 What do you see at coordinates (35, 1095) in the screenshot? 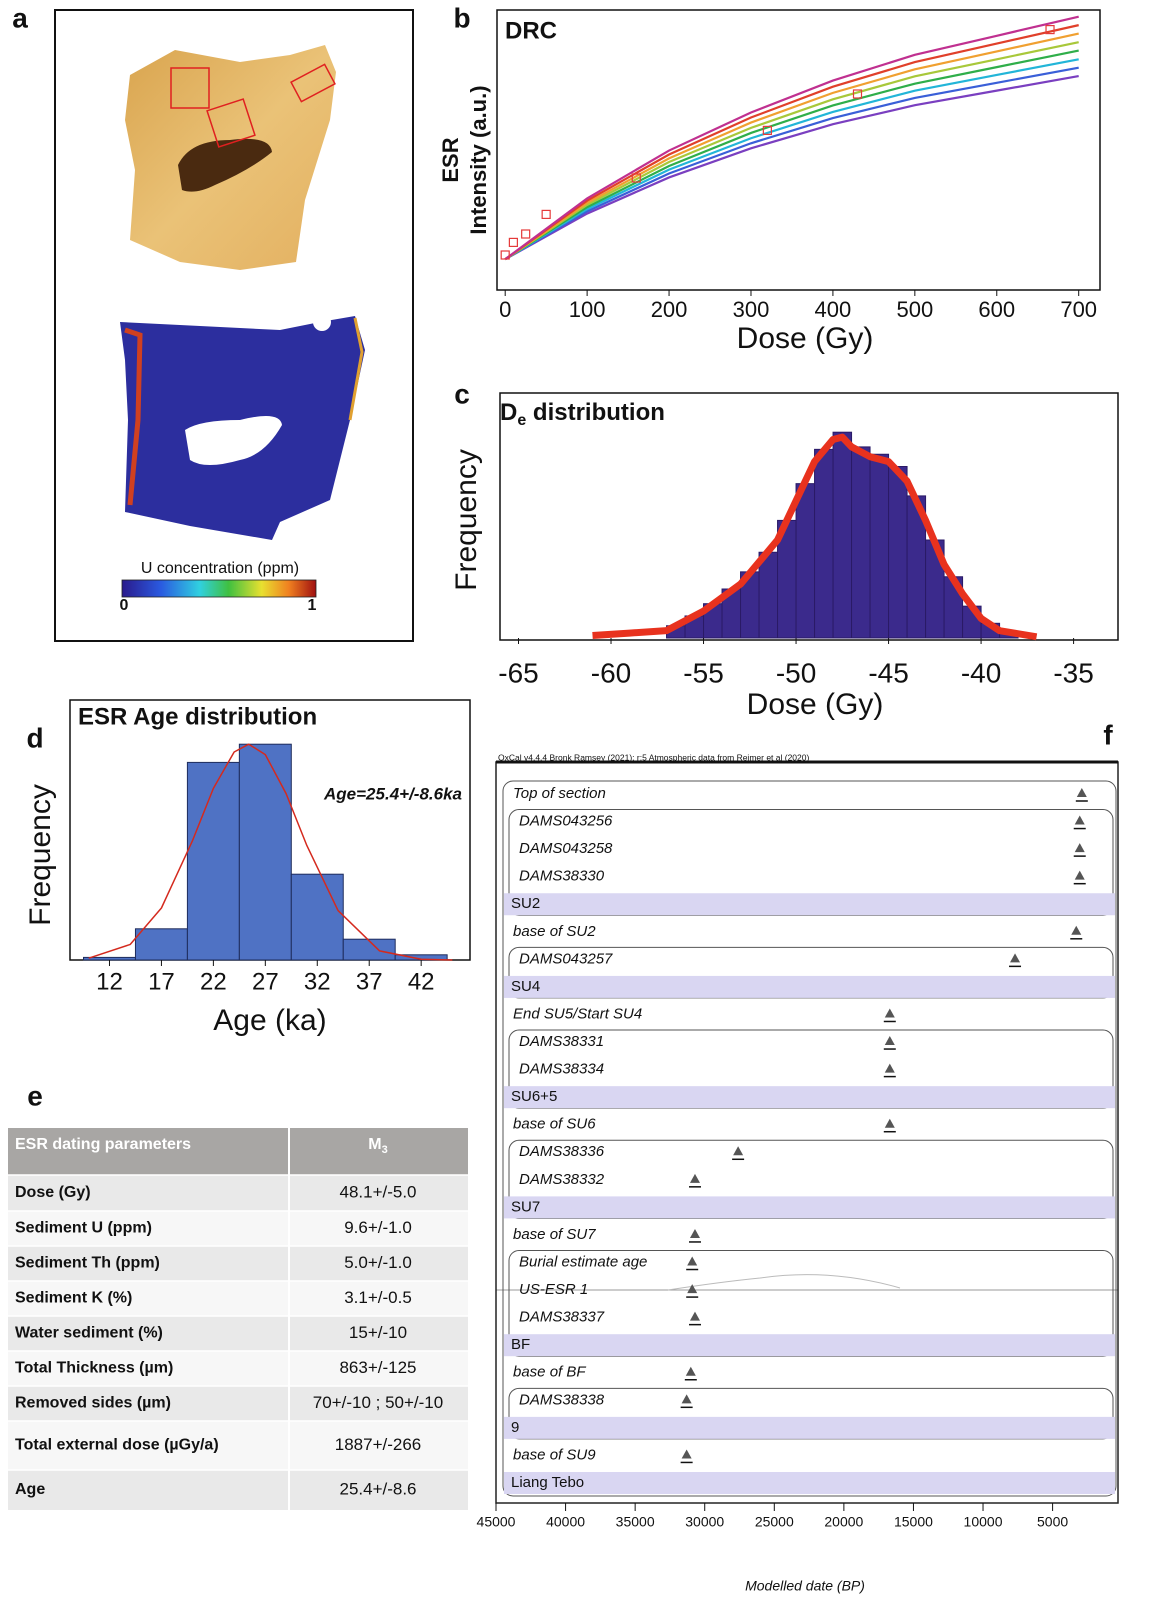
I see `panel-label: e` at bounding box center [35, 1095].